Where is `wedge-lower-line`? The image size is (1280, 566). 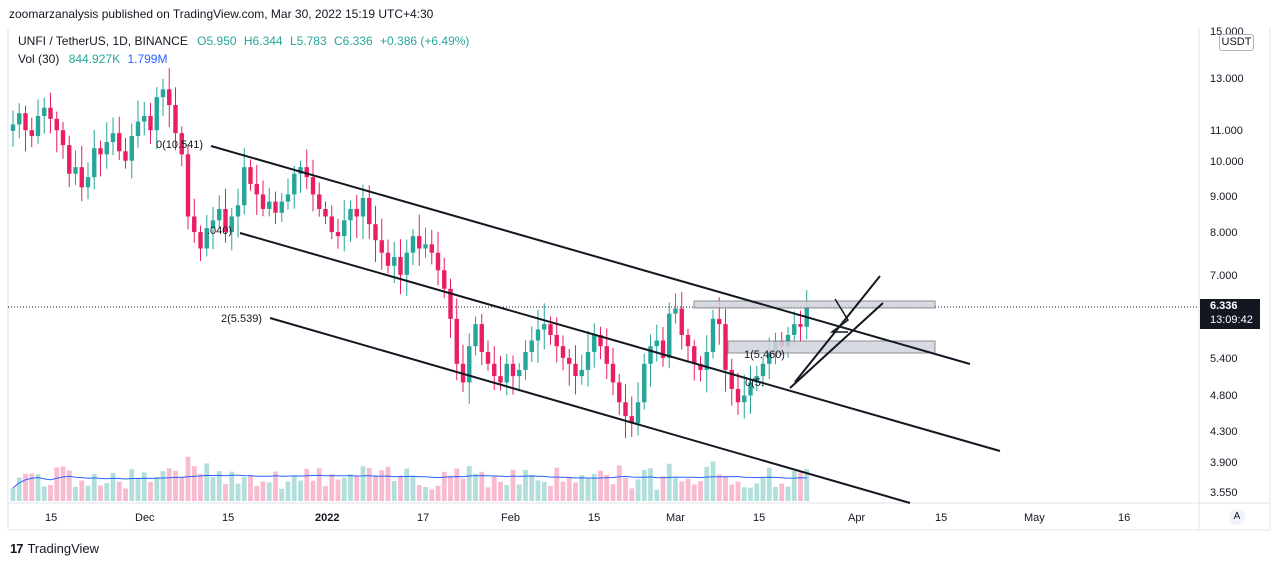
wedge-lower-line is located at coordinates (837, 329).